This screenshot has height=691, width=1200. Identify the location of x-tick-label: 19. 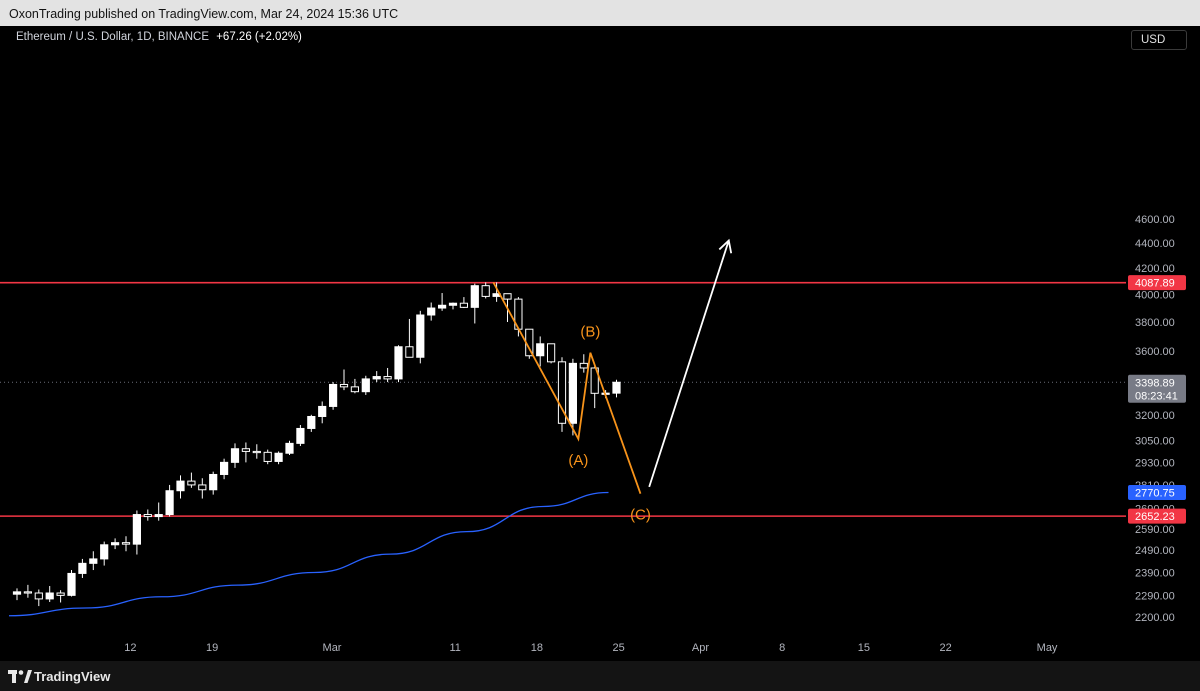
(212, 648).